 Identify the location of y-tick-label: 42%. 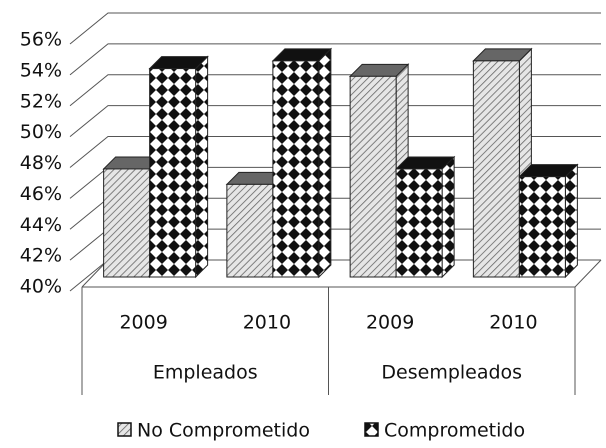
(41, 256).